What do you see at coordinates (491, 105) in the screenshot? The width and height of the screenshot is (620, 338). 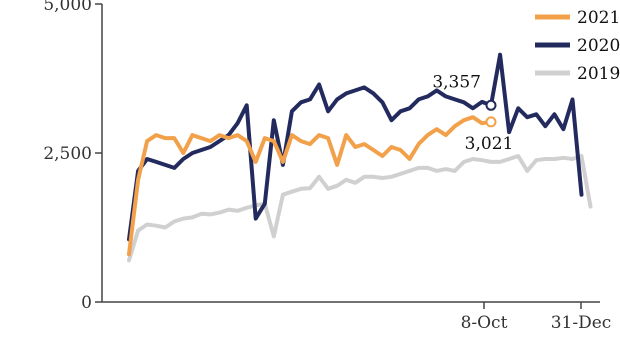 I see `annotation-marker-2020` at bounding box center [491, 105].